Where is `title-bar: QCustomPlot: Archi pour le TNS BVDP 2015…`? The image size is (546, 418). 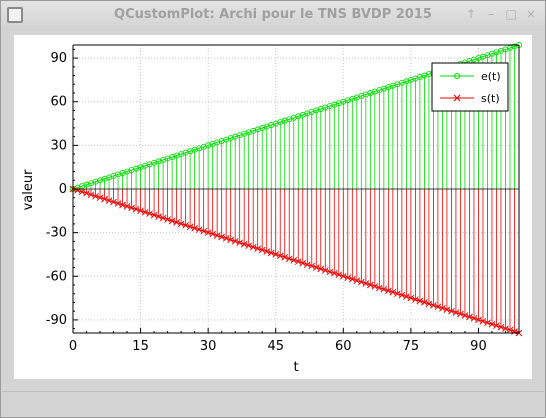
title-bar: QCustomPlot: Archi pour le TNS BVDP 2015… is located at coordinates (273, 16).